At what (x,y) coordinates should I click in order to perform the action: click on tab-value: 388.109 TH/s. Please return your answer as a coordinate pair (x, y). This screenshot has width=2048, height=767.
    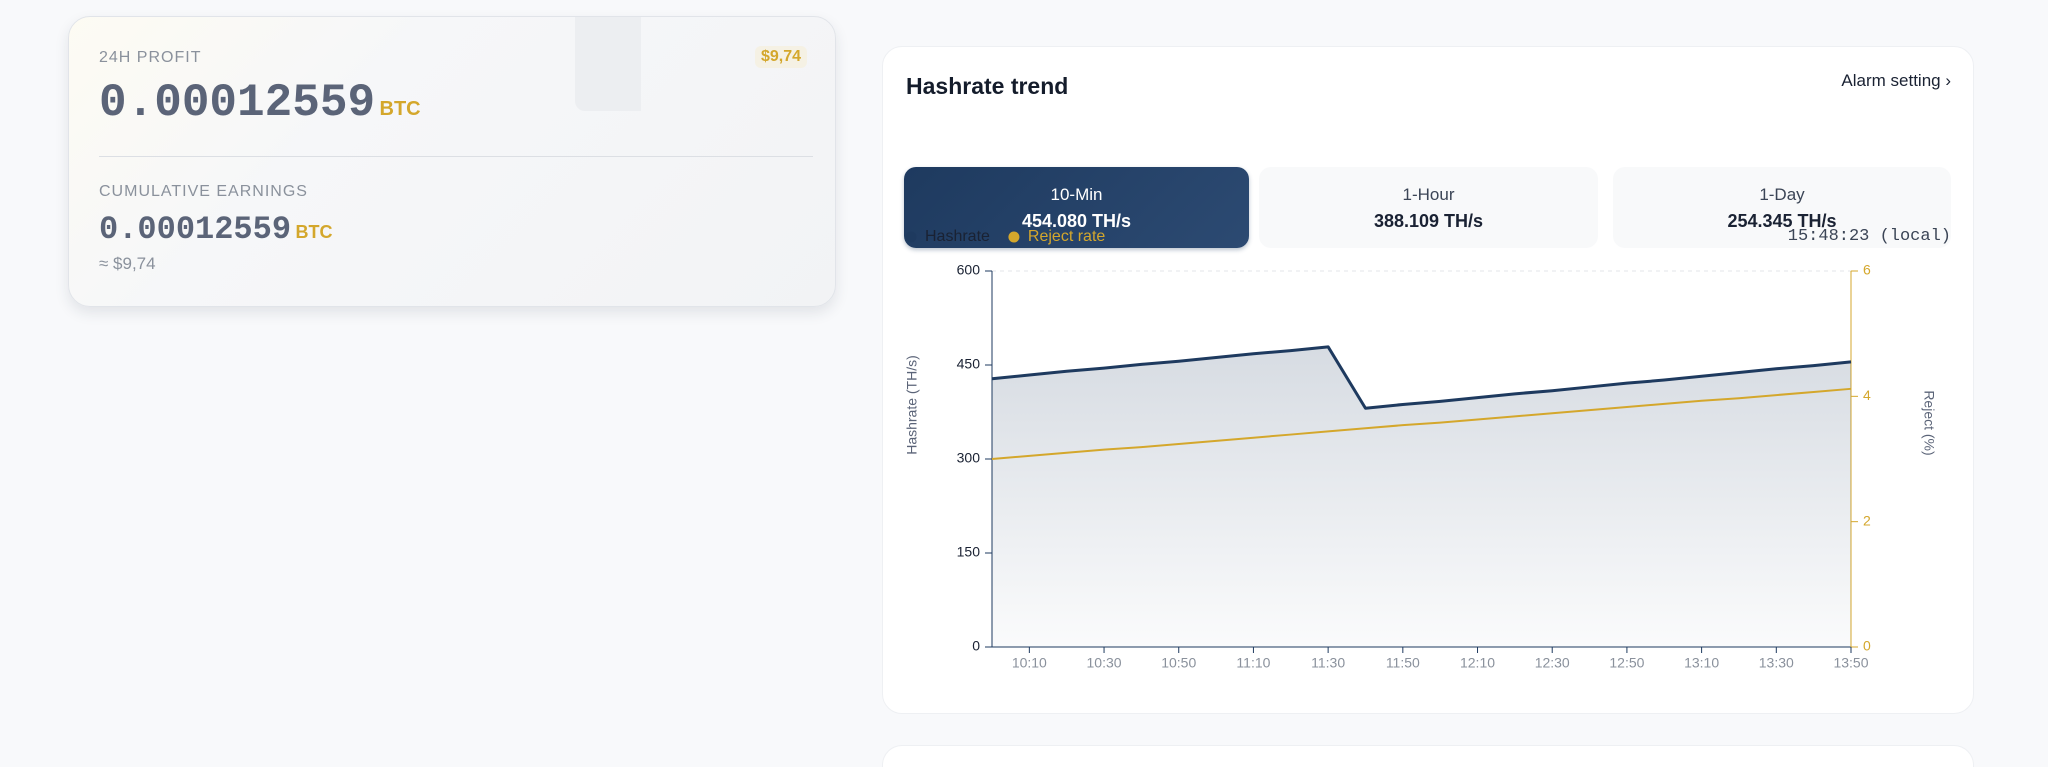
    Looking at the image, I should click on (1428, 221).